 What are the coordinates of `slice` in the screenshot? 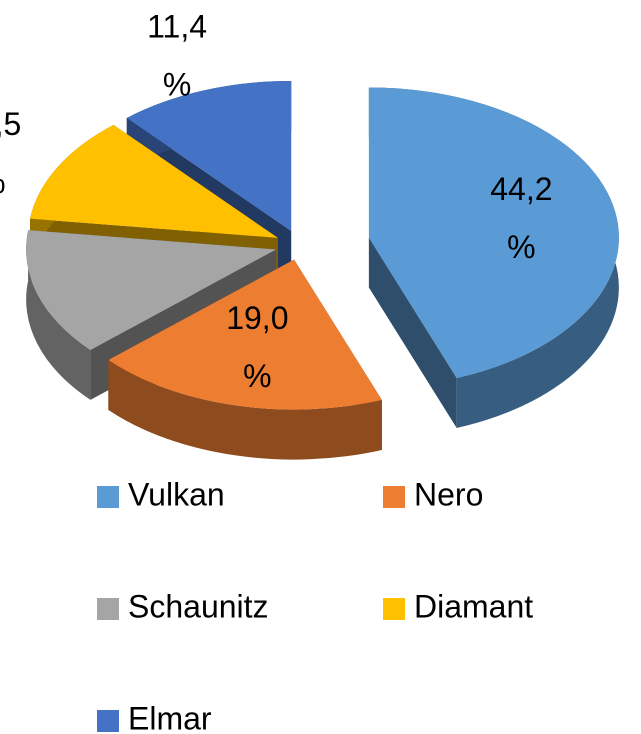 It's located at (245, 359).